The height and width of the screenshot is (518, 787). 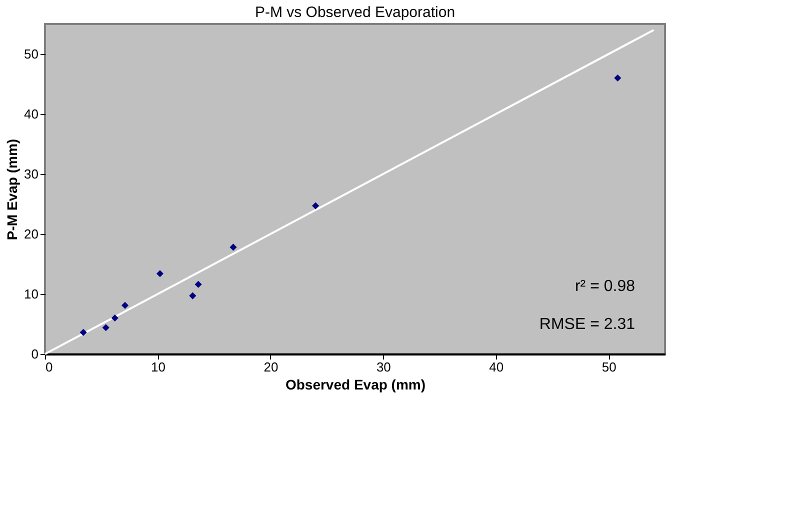 What do you see at coordinates (609, 367) in the screenshot?
I see `x-tick-label: 50` at bounding box center [609, 367].